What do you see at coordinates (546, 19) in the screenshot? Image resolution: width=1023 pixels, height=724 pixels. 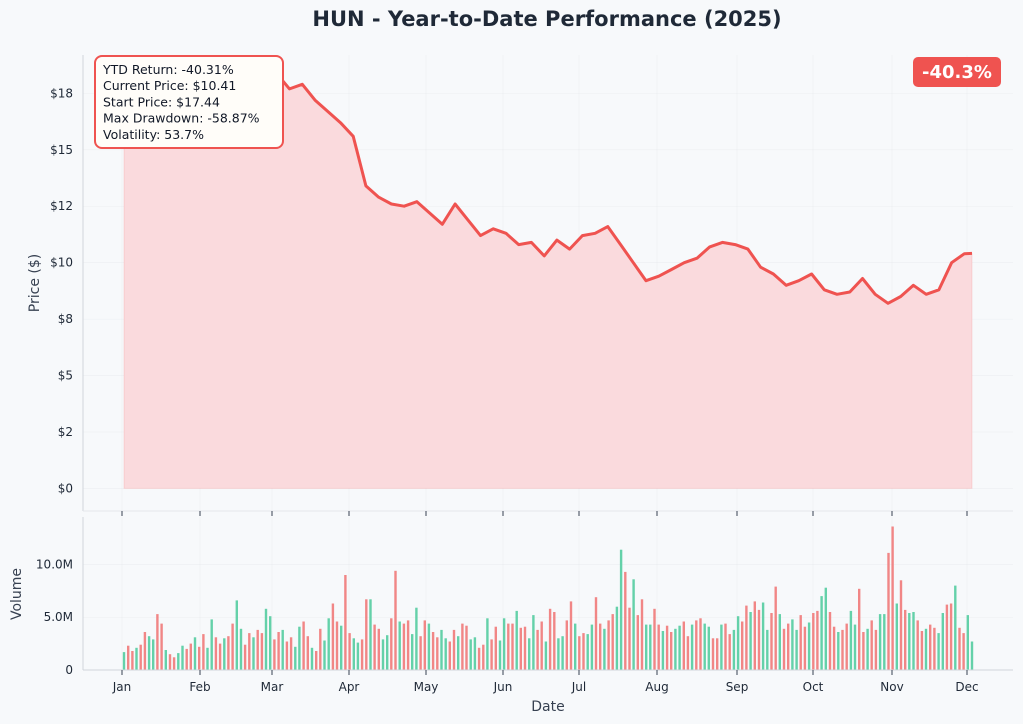 I see `chart-title: HUN - Year-to-Date Performance (2025)` at bounding box center [546, 19].